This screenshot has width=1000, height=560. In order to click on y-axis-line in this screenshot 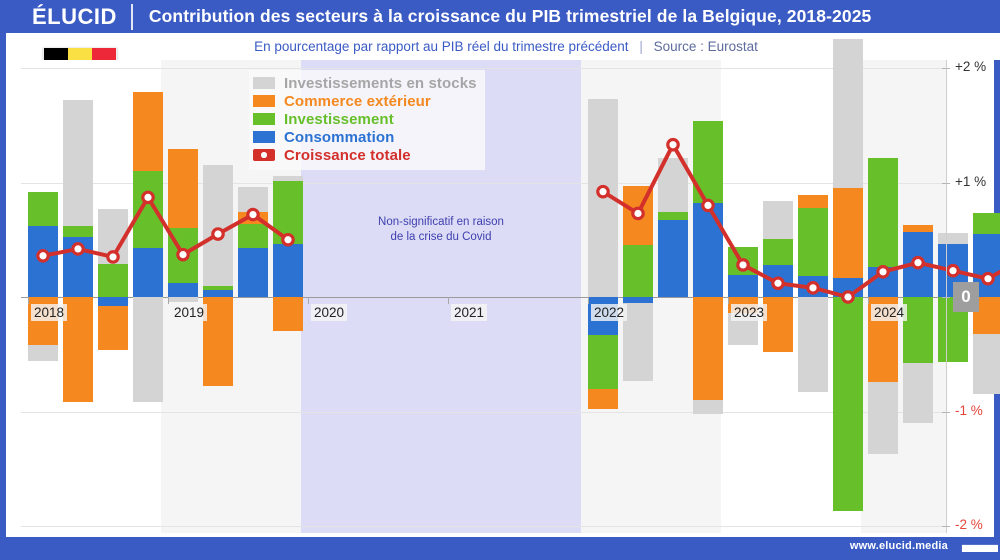, I will do `click(946, 296)`.